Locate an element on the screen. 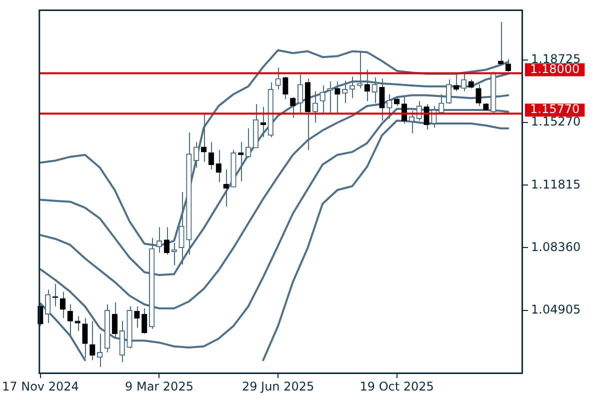  y-tick-label: 1.11815 is located at coordinates (556, 184).